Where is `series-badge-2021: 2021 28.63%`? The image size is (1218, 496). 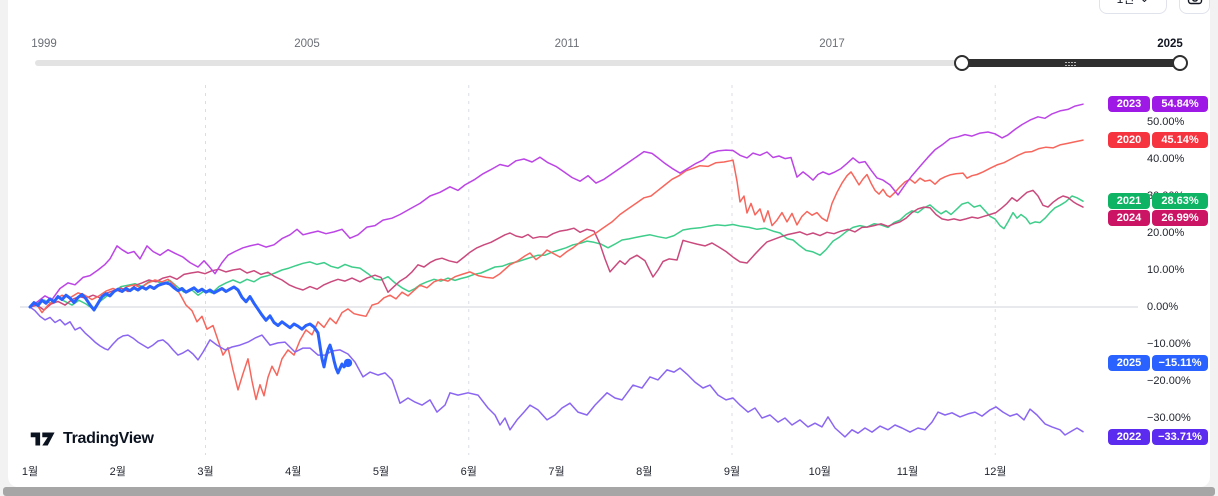
series-badge-2021: 2021 28.63% is located at coordinates (1158, 201).